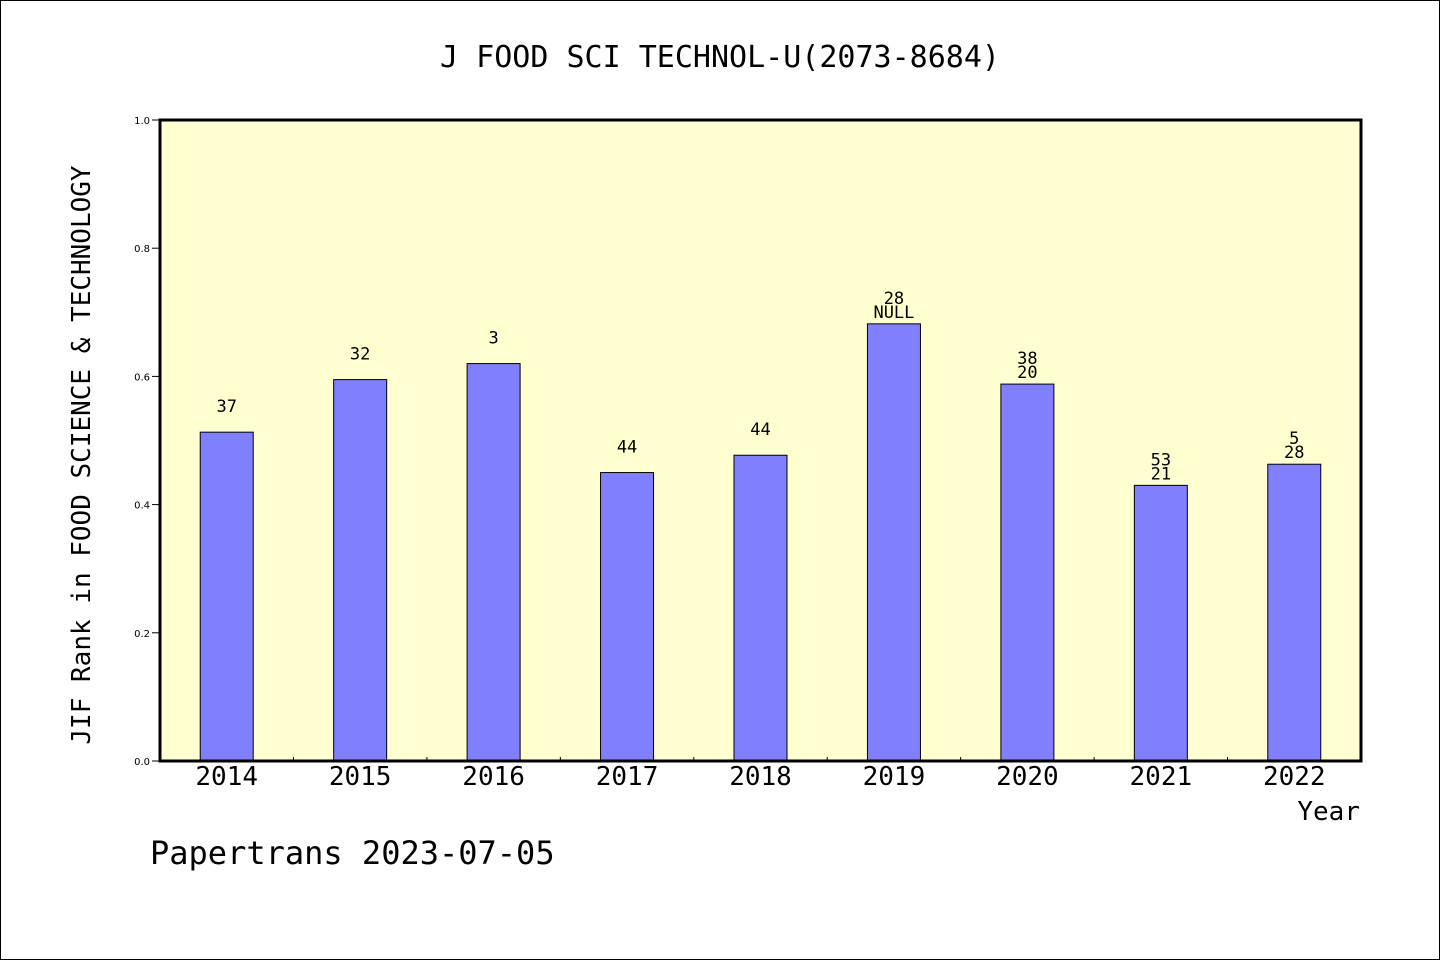 This screenshot has width=1440, height=960. What do you see at coordinates (760, 608) in the screenshot?
I see `bar-2018` at bounding box center [760, 608].